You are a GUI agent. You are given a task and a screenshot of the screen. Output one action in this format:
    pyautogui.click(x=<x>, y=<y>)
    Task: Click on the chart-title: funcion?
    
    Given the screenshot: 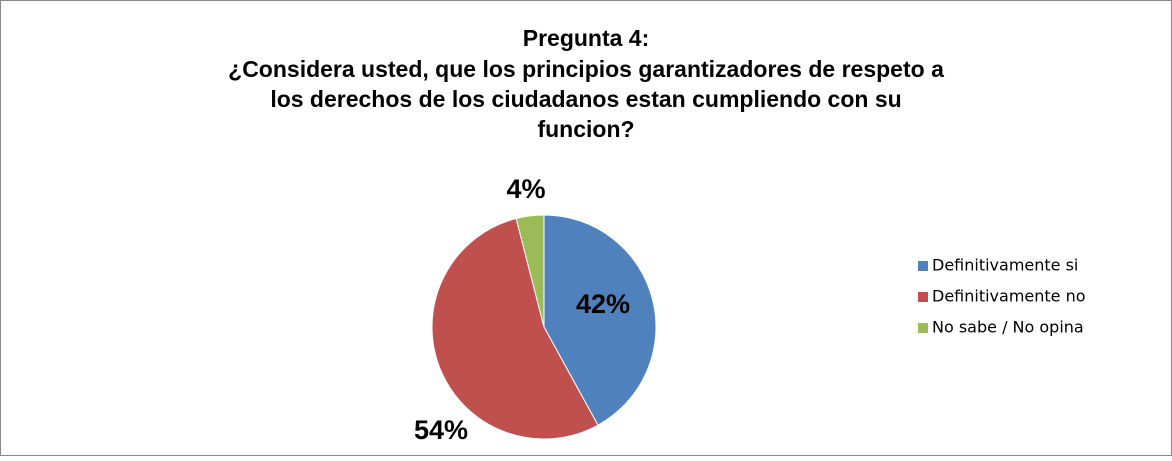 What is the action you would take?
    pyautogui.click(x=585, y=129)
    